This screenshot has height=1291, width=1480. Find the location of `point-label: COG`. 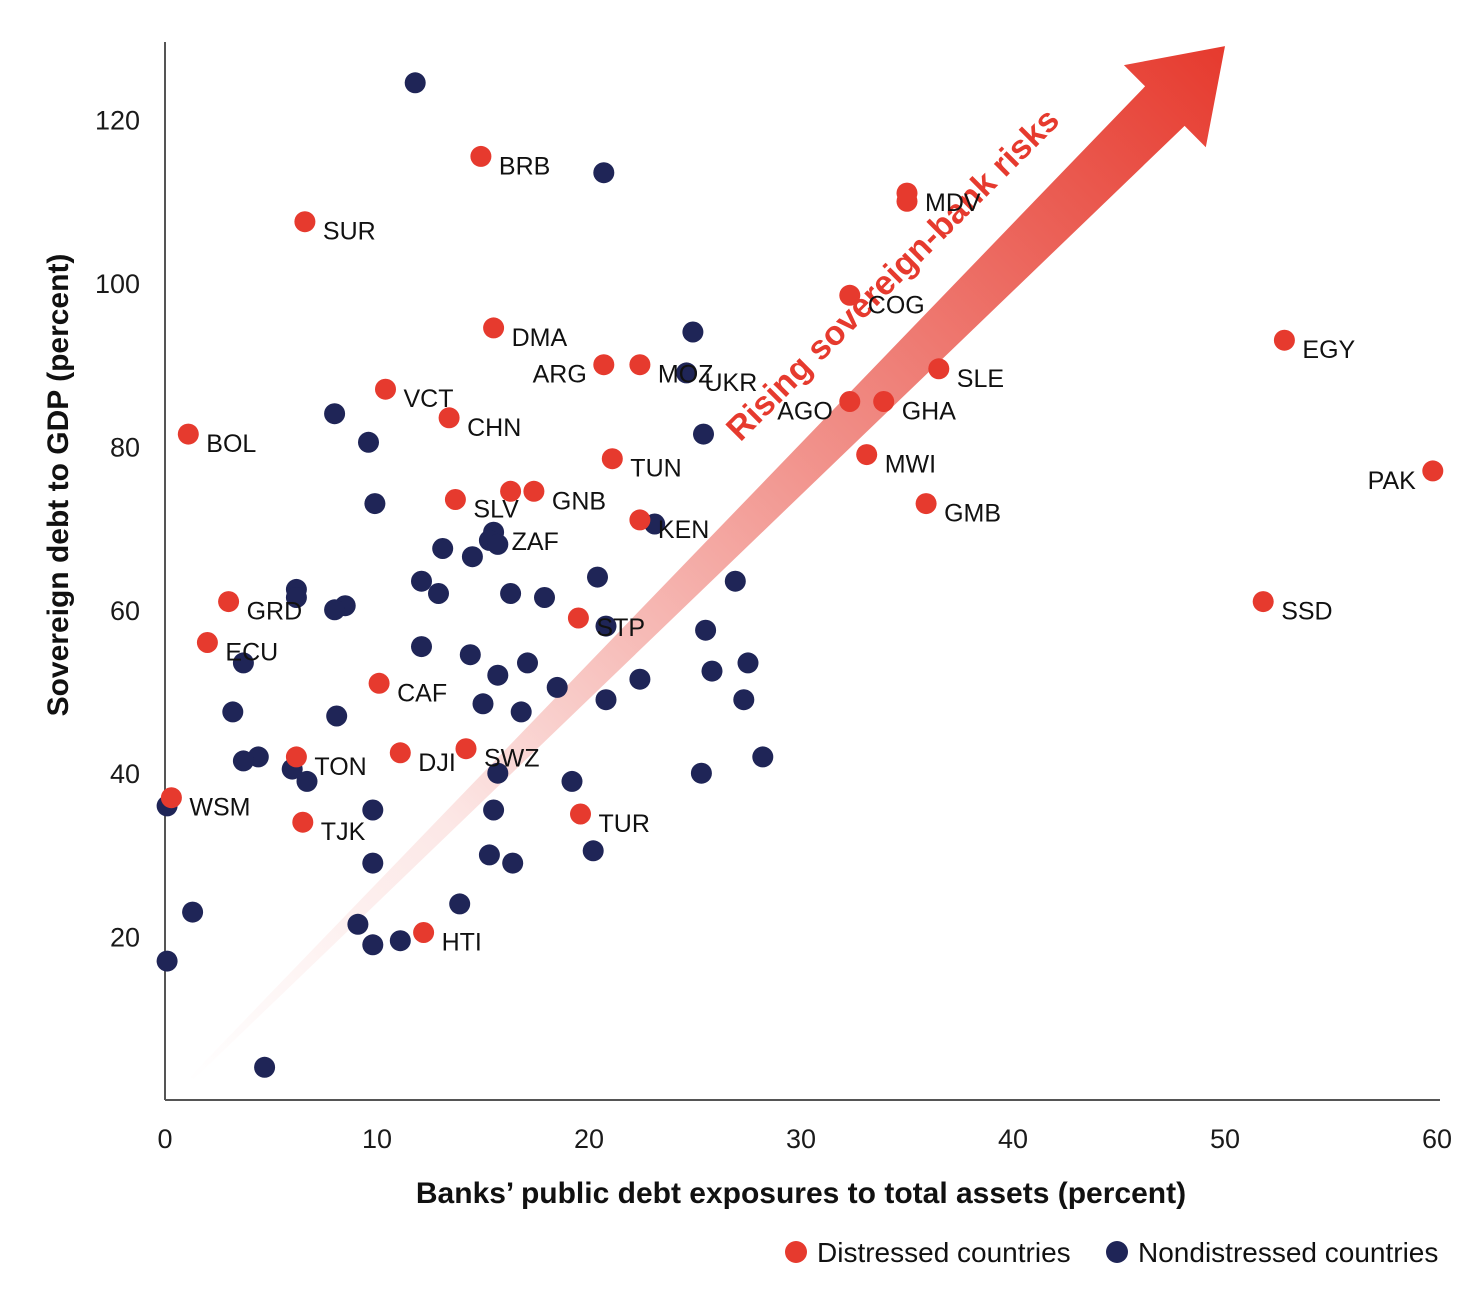

point-label: COG is located at coordinates (896, 305).